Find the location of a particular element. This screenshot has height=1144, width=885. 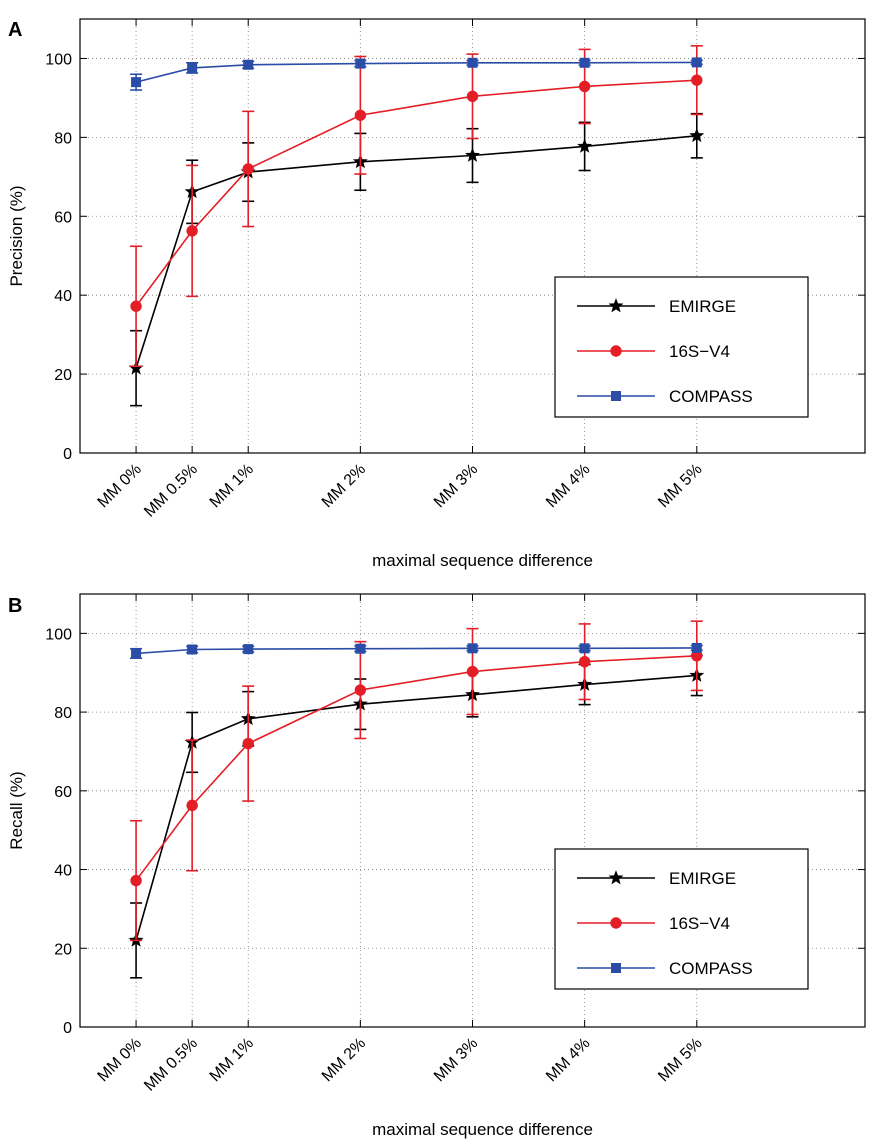

y-axis-label: Precision (%) is located at coordinates (16, 235).